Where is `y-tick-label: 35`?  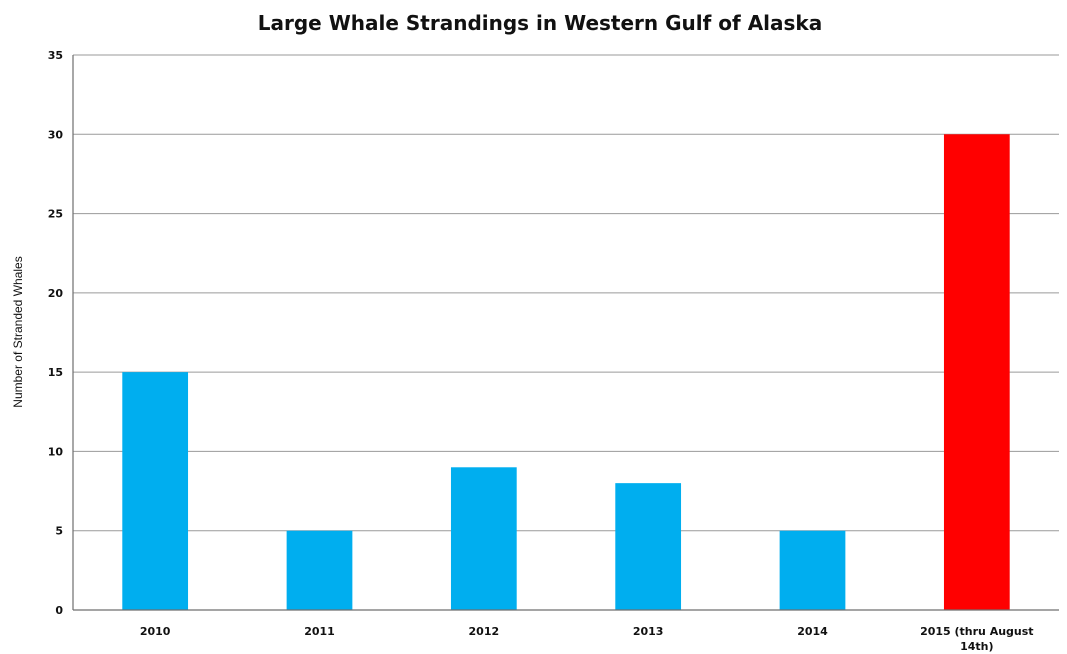 y-tick-label: 35 is located at coordinates (55, 55).